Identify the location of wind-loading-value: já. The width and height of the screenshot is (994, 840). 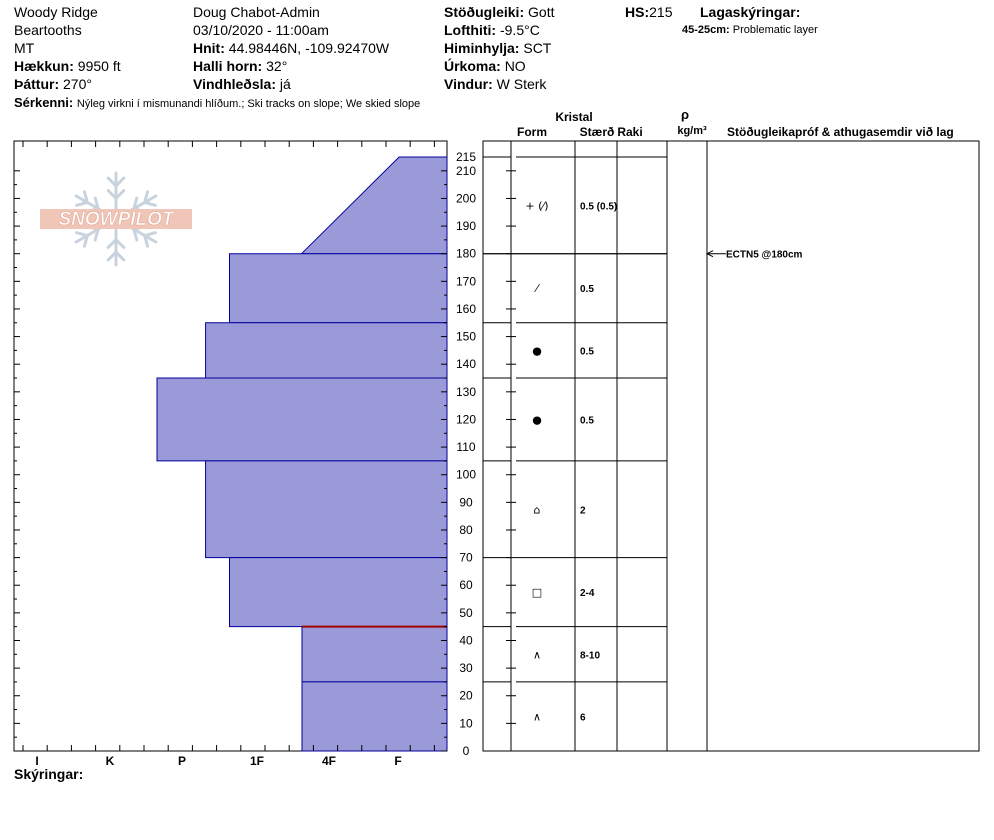
(285, 84).